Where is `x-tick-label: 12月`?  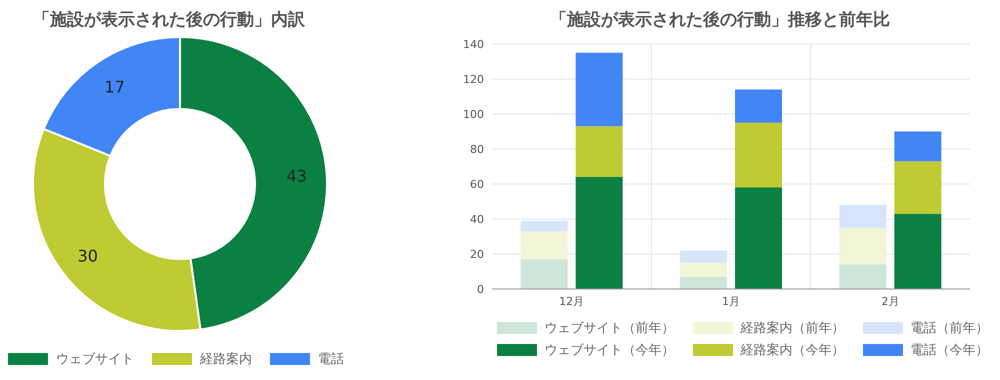
x-tick-label: 12月 is located at coordinates (571, 301).